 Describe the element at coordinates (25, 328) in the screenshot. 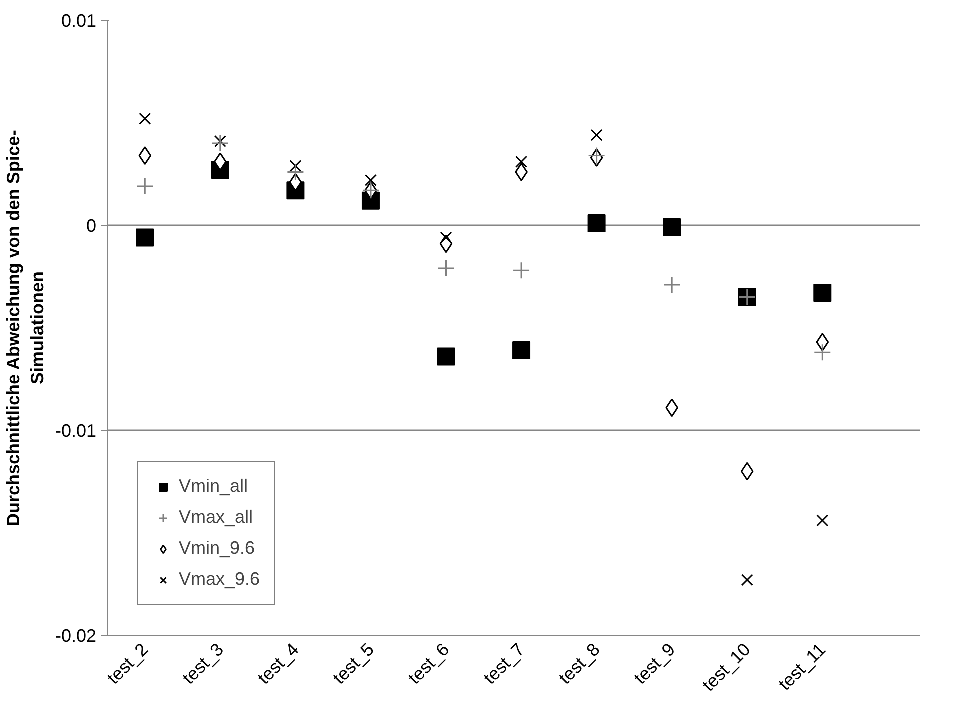

I see `y-axis-title: Durchschnittliche Abweichung von den Spice-Simulationen` at that location.